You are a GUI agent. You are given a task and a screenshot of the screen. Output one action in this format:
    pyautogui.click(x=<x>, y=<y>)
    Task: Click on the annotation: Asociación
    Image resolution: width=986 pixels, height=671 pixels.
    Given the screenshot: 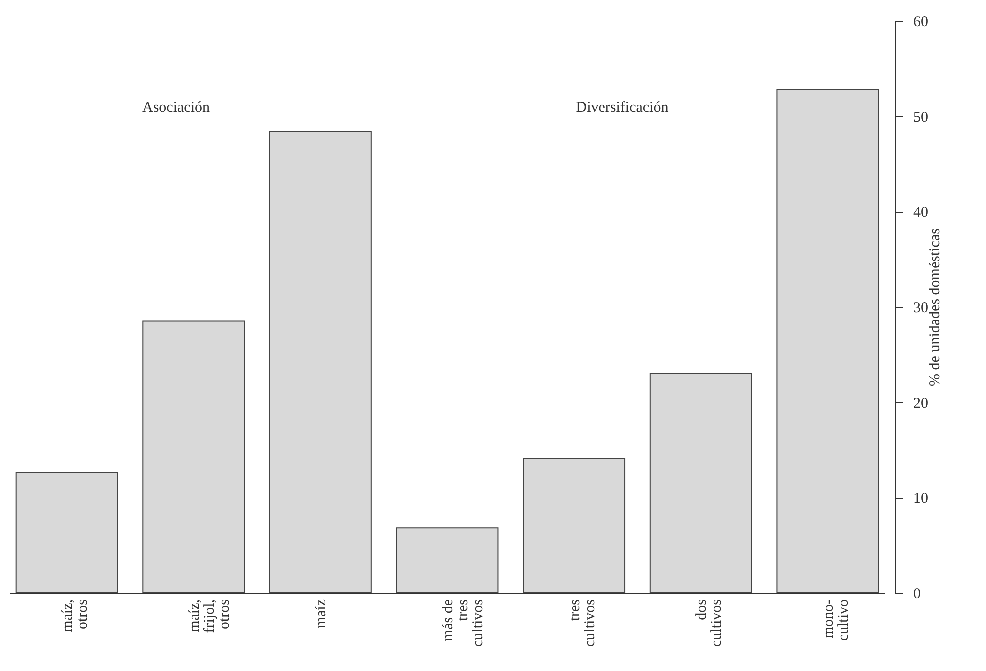 What is the action you would take?
    pyautogui.click(x=176, y=108)
    